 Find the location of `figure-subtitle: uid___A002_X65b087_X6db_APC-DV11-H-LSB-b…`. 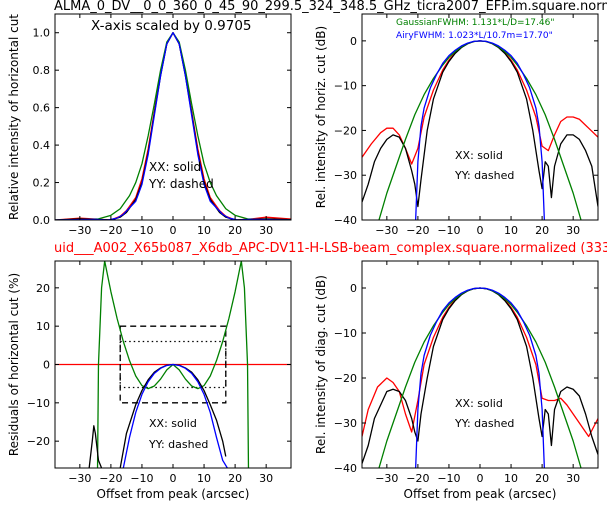

figure-subtitle: uid___A002_X65b087_X6db_APC-DV11-H-LSB-b… is located at coordinates (330, 248).